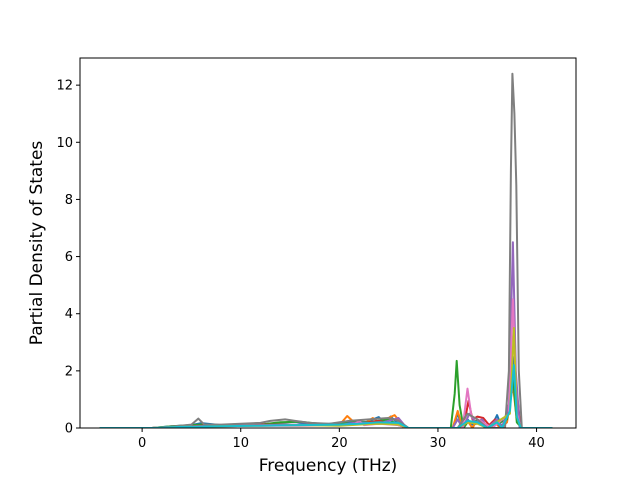 This screenshot has height=480, width=640. I want to click on x-axis-ticks: 0 10 20 30 40, so click(341, 439).